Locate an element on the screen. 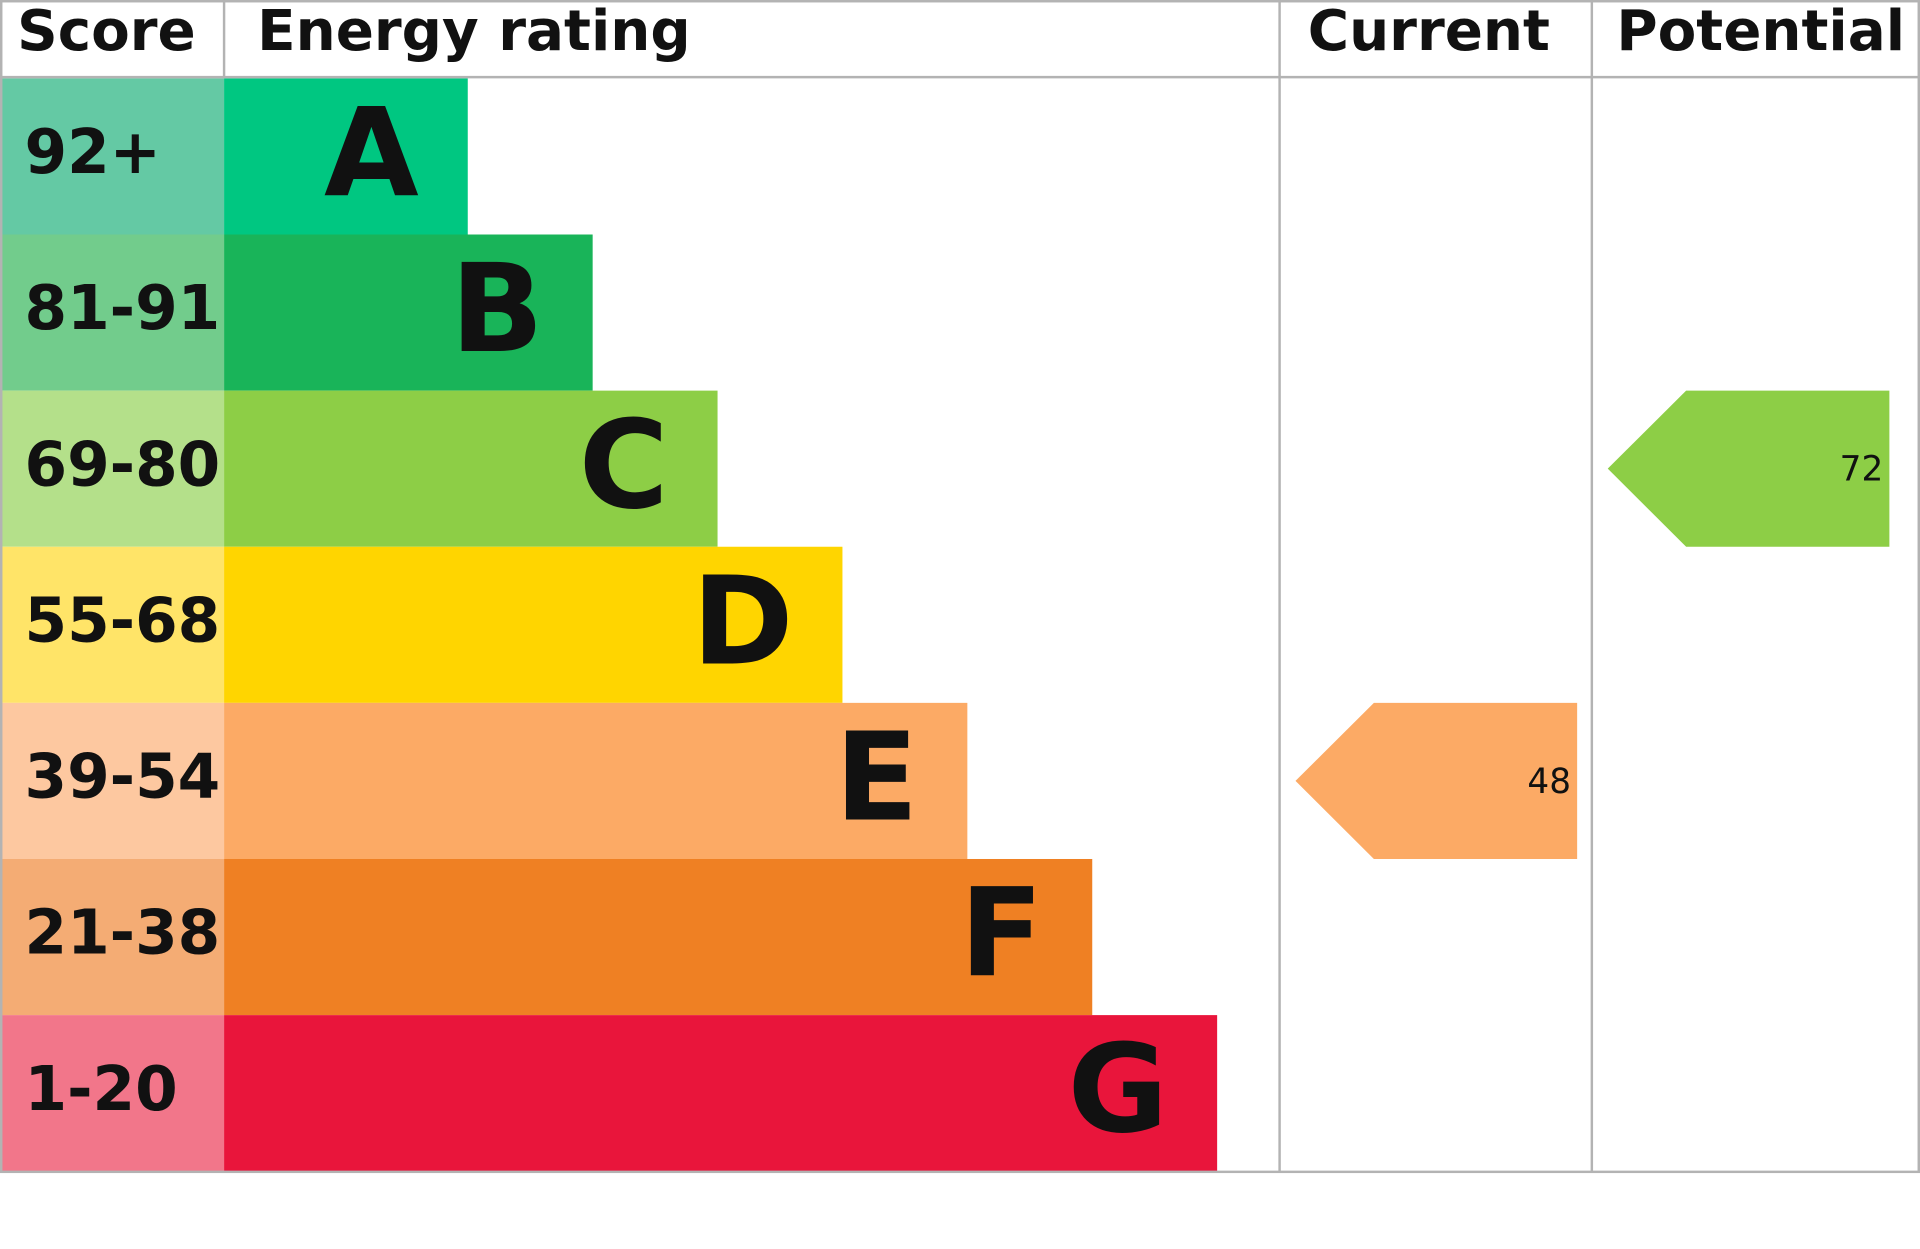  header: Score is located at coordinates (106, 32).